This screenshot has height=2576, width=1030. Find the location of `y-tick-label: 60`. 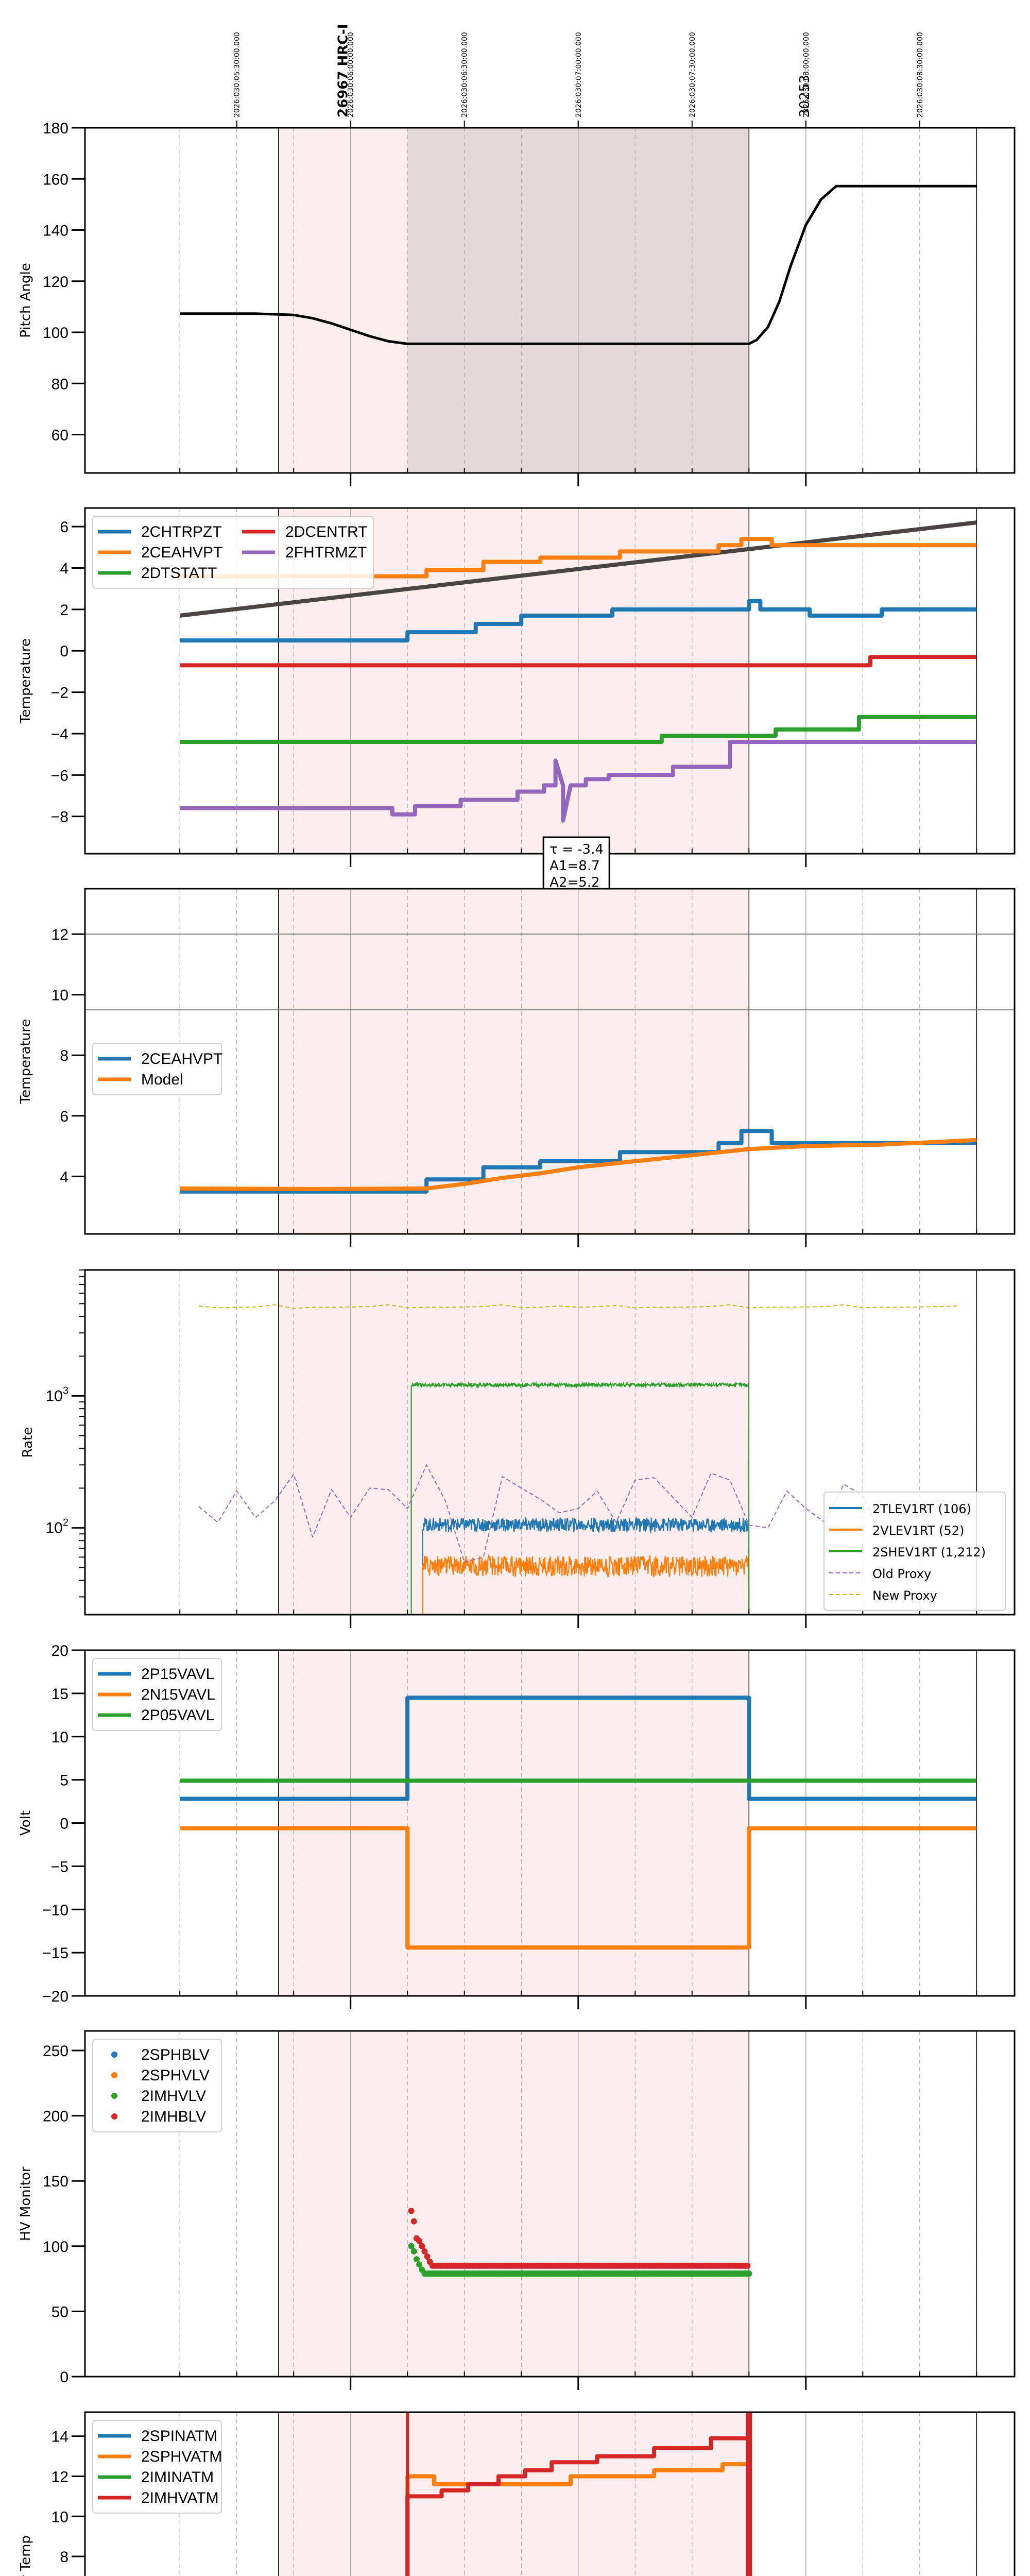

y-tick-label: 60 is located at coordinates (60, 435).